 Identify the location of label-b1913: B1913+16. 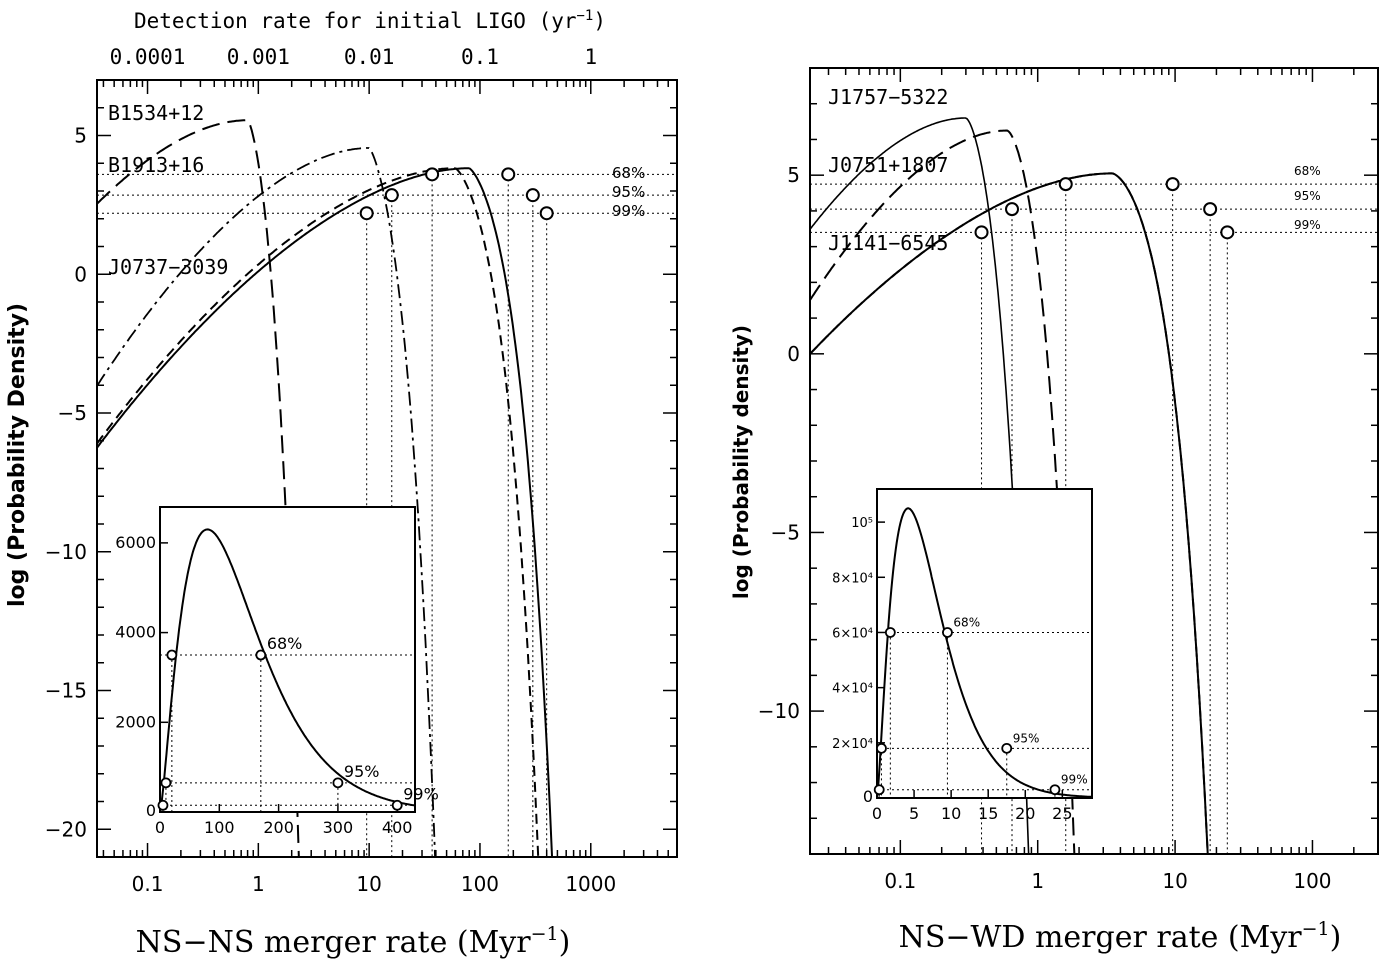
(156, 165).